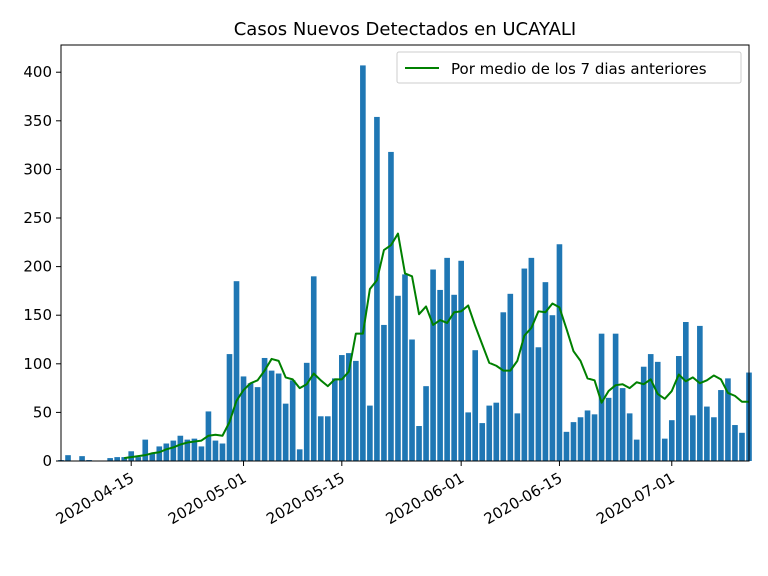 This screenshot has height=576, width=768. I want to click on y-tick-label: 50, so click(42, 412).